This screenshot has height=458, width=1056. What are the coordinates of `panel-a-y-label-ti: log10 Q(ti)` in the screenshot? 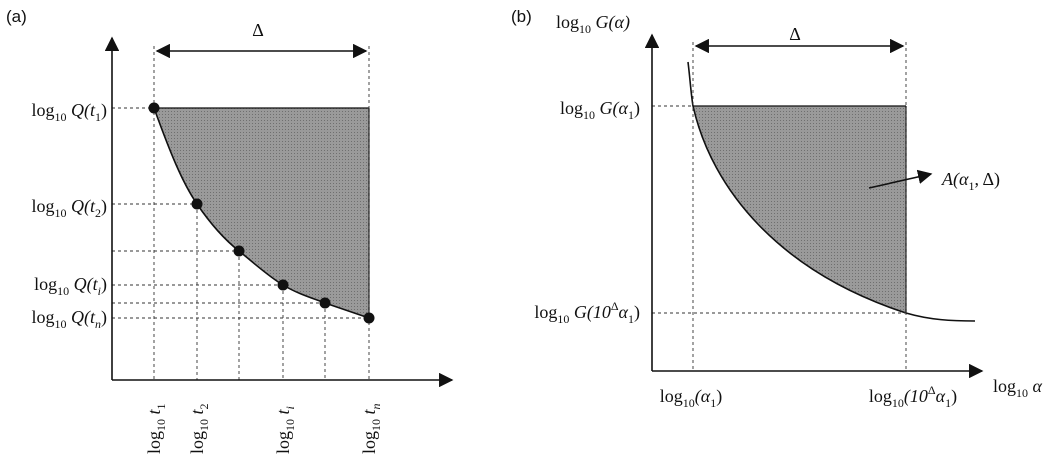 It's located at (70, 286).